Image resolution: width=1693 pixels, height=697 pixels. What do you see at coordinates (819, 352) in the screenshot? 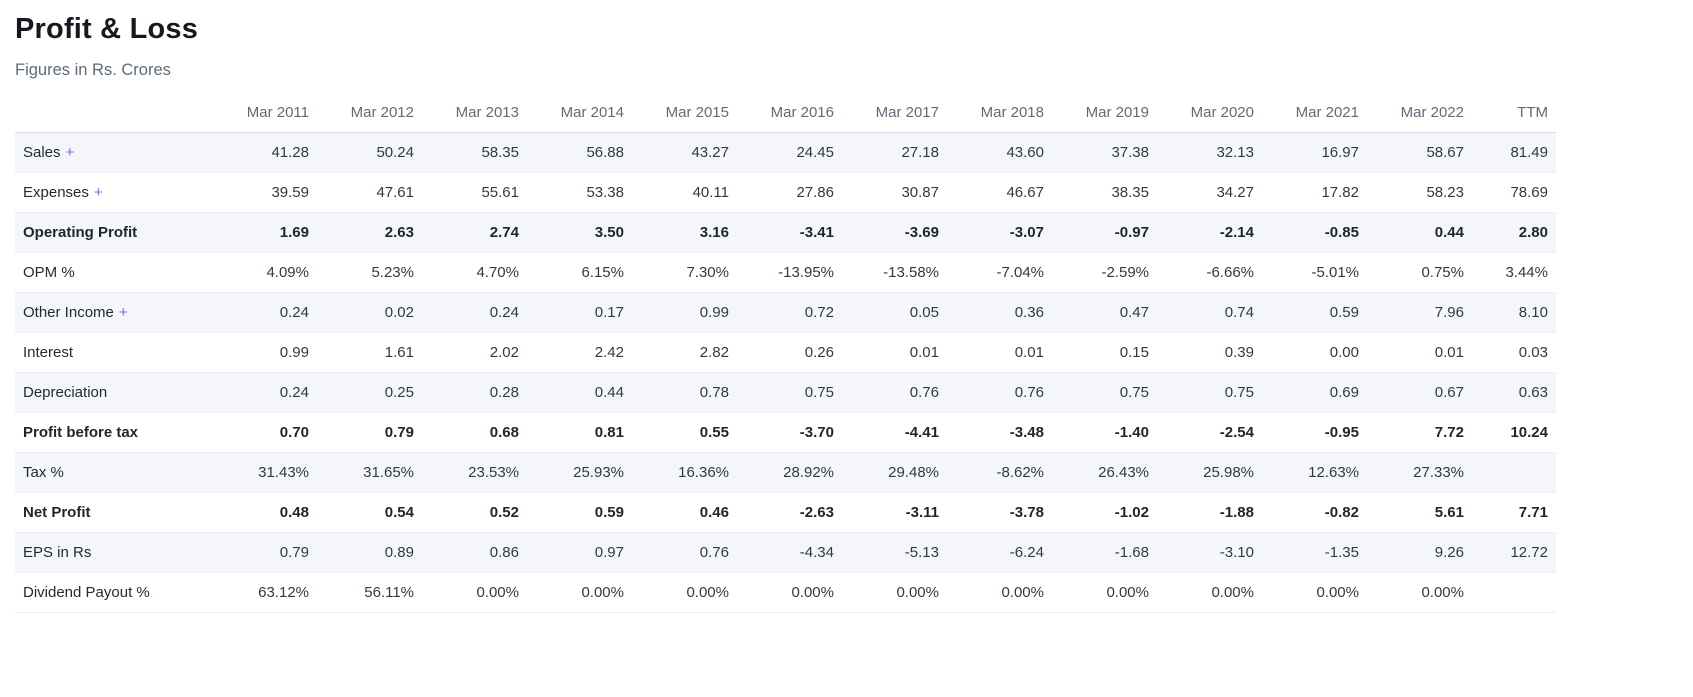
I see `value-cell: 0.26` at bounding box center [819, 352].